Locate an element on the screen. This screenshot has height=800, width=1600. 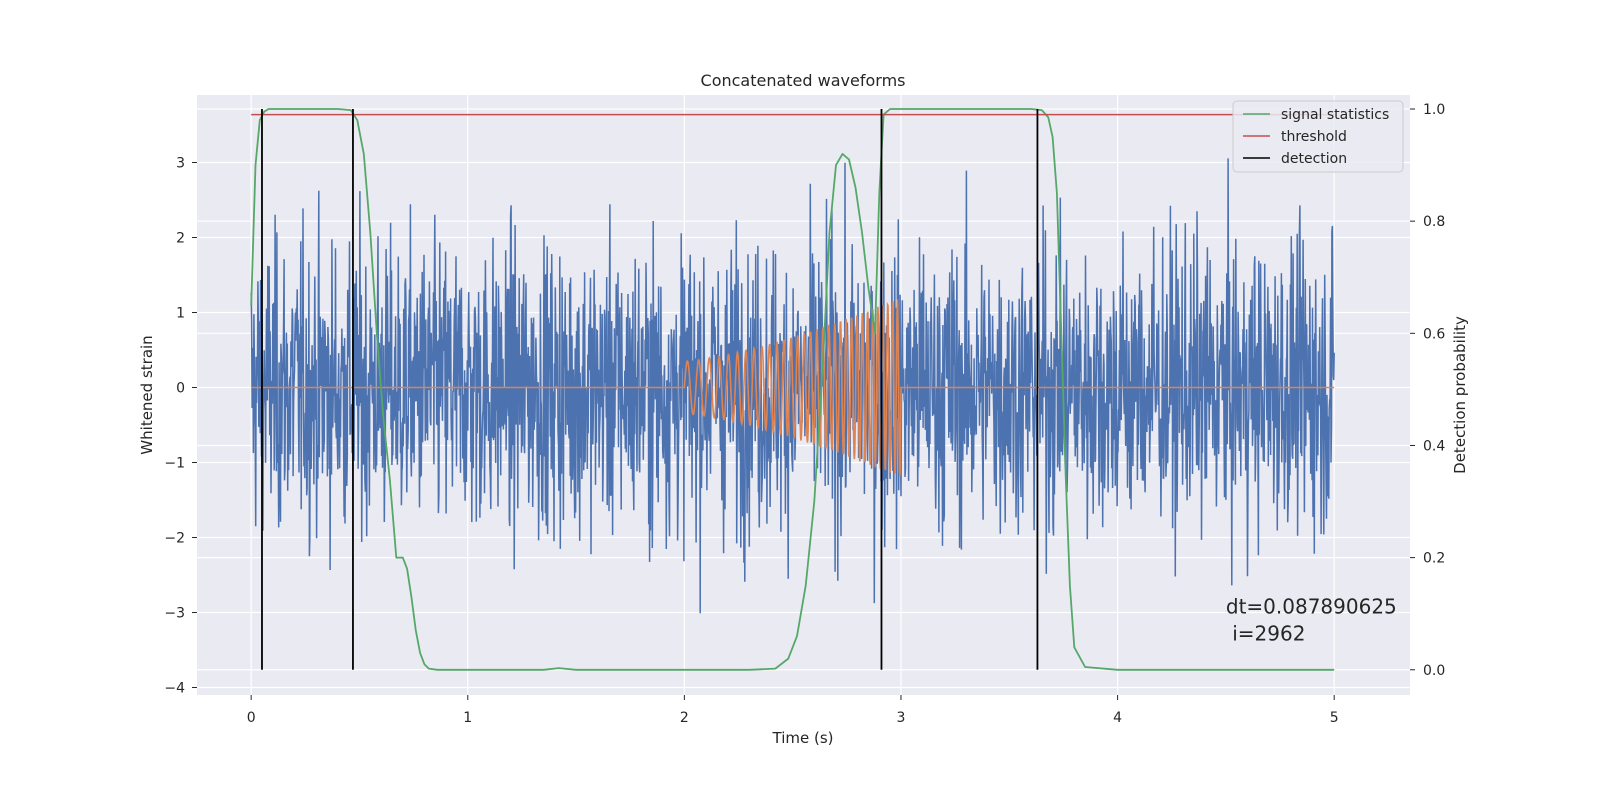
y-tick-label--4: −4 is located at coordinates (174, 689).